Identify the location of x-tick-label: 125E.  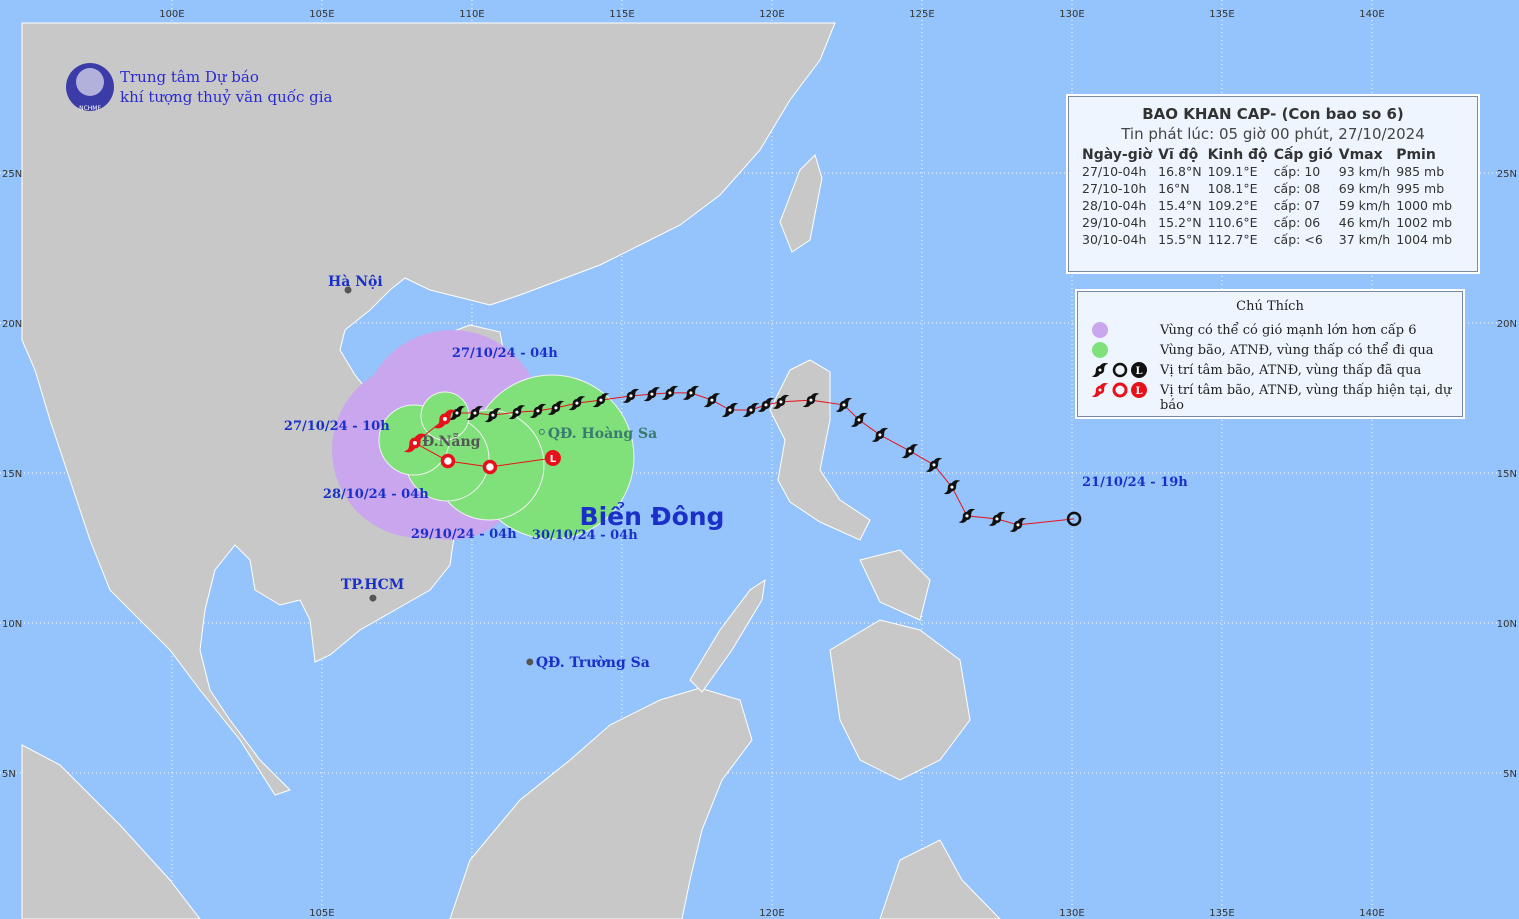
(921, 14).